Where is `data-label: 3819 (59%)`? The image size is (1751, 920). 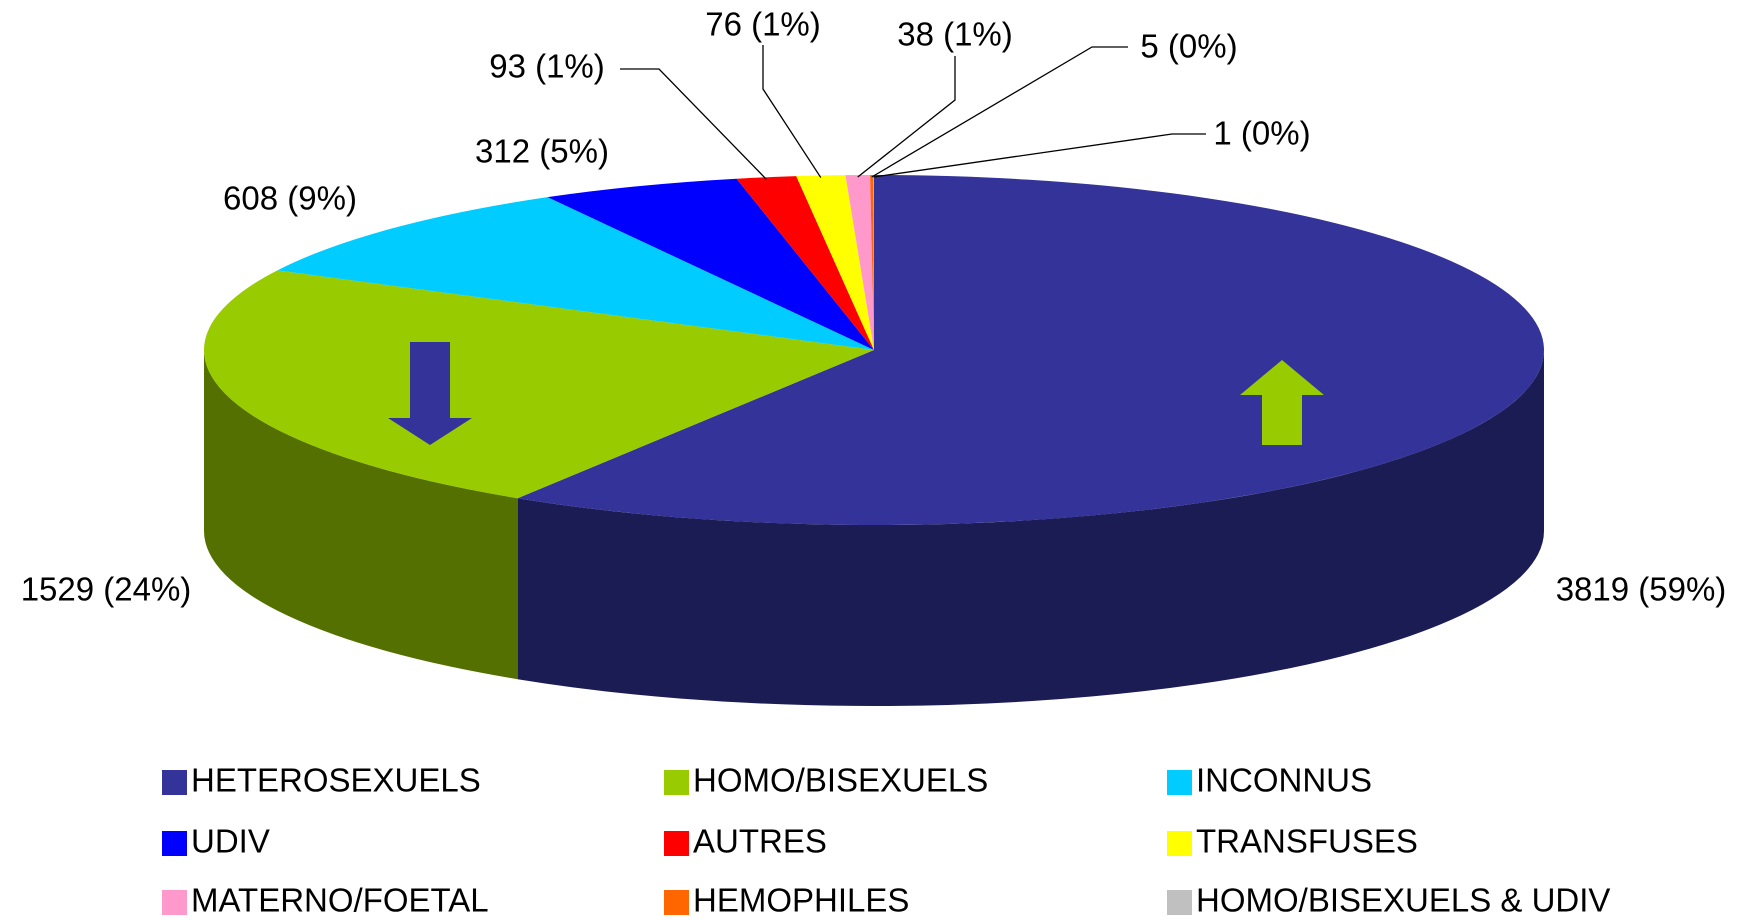 data-label: 3819 (59%) is located at coordinates (1641, 589).